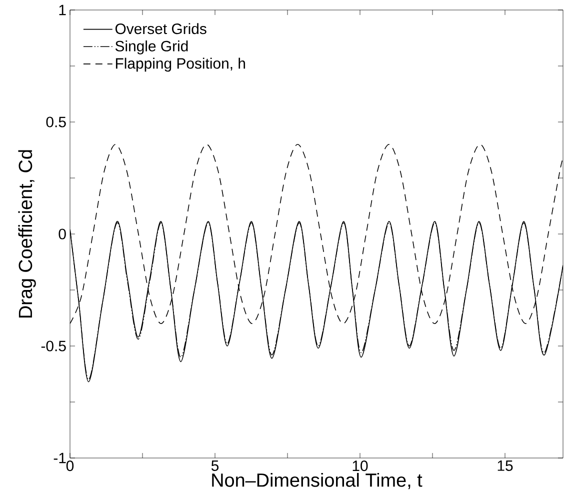  What do you see at coordinates (53, 346) in the screenshot?
I see `y-tick-label: -0.5` at bounding box center [53, 346].